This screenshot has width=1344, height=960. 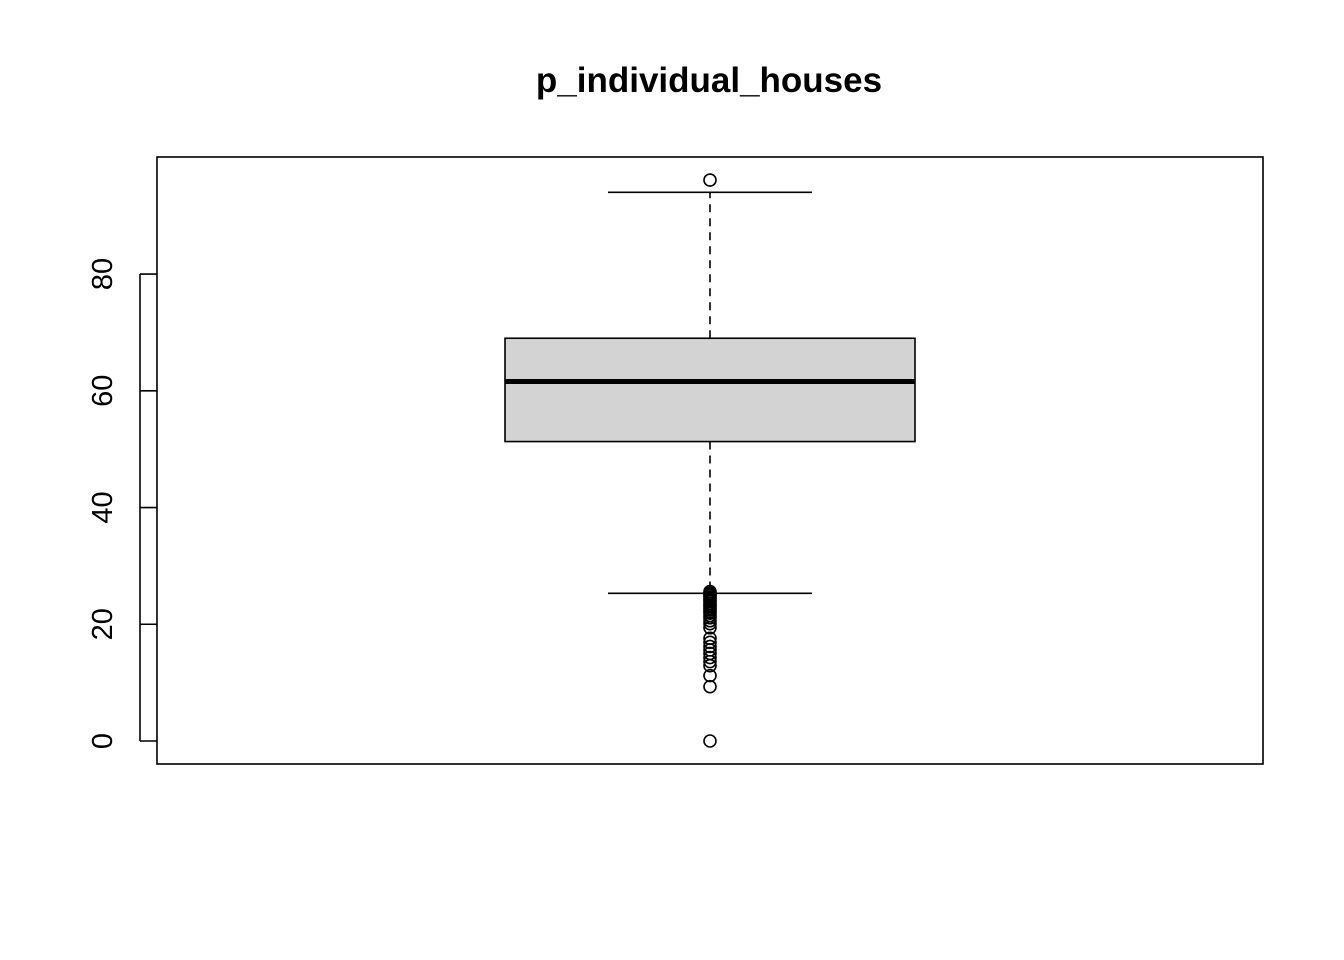 I want to click on iqr-box, so click(x=710, y=390).